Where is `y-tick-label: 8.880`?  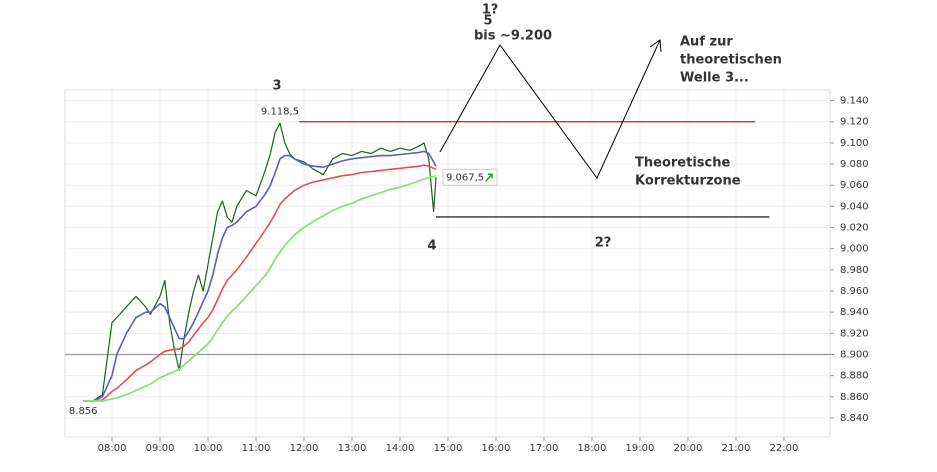 y-tick-label: 8.880 is located at coordinates (854, 376).